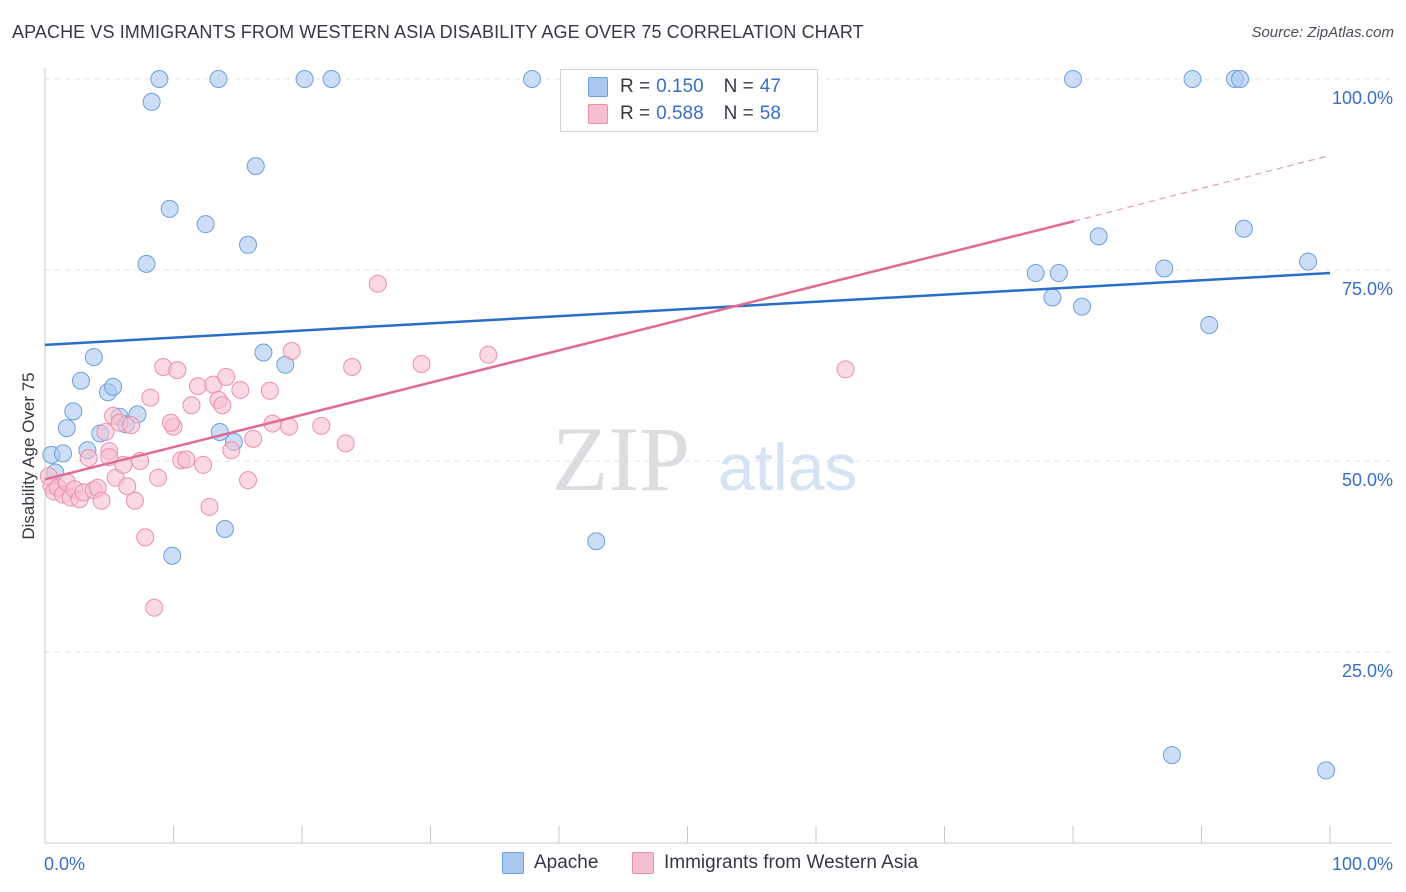 Image resolution: width=1406 pixels, height=892 pixels. I want to click on apache-legend-swatch, so click(513, 863).